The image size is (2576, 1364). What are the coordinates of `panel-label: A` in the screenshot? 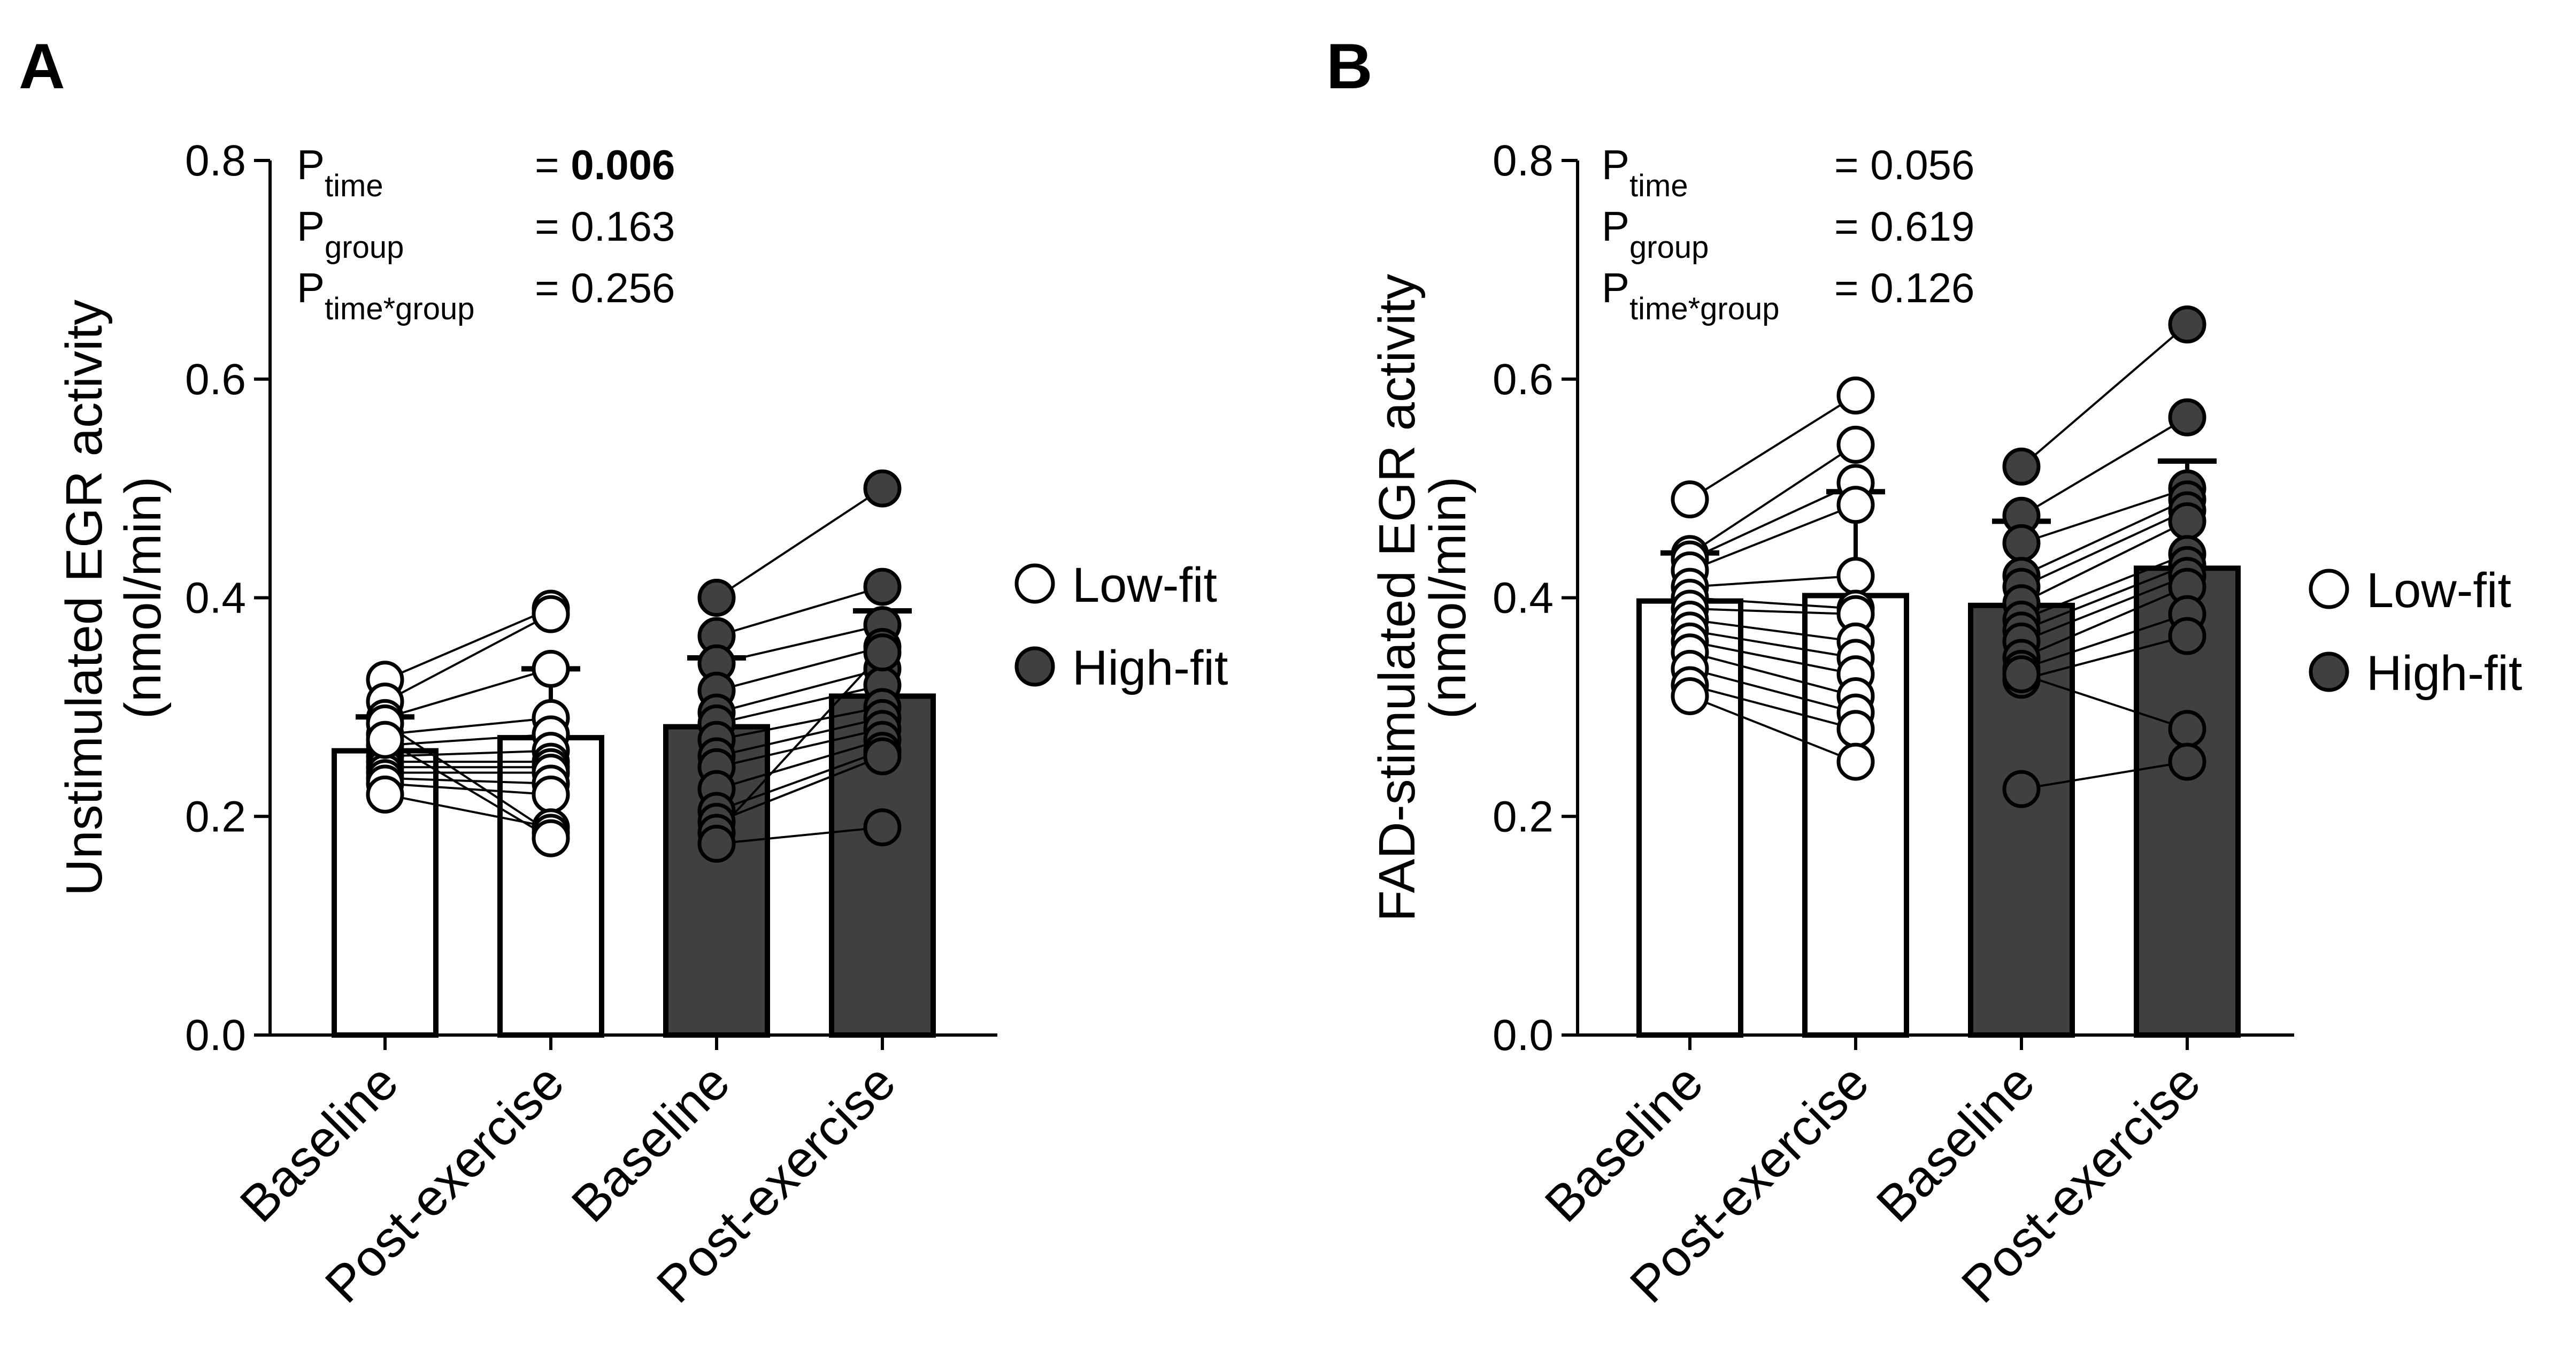 It's located at (42, 66).